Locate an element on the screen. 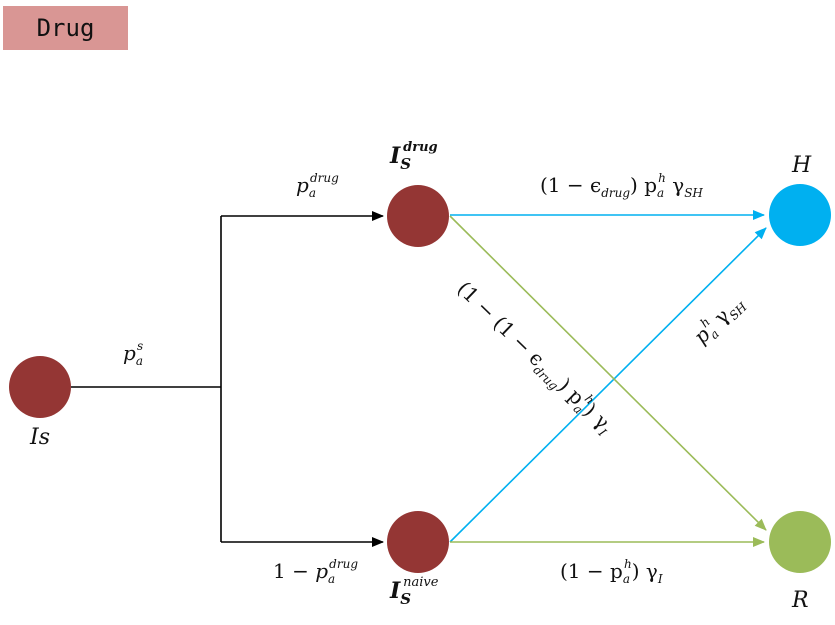 The height and width of the screenshot is (625, 835). drug-title-box: Drug is located at coordinates (65, 28).